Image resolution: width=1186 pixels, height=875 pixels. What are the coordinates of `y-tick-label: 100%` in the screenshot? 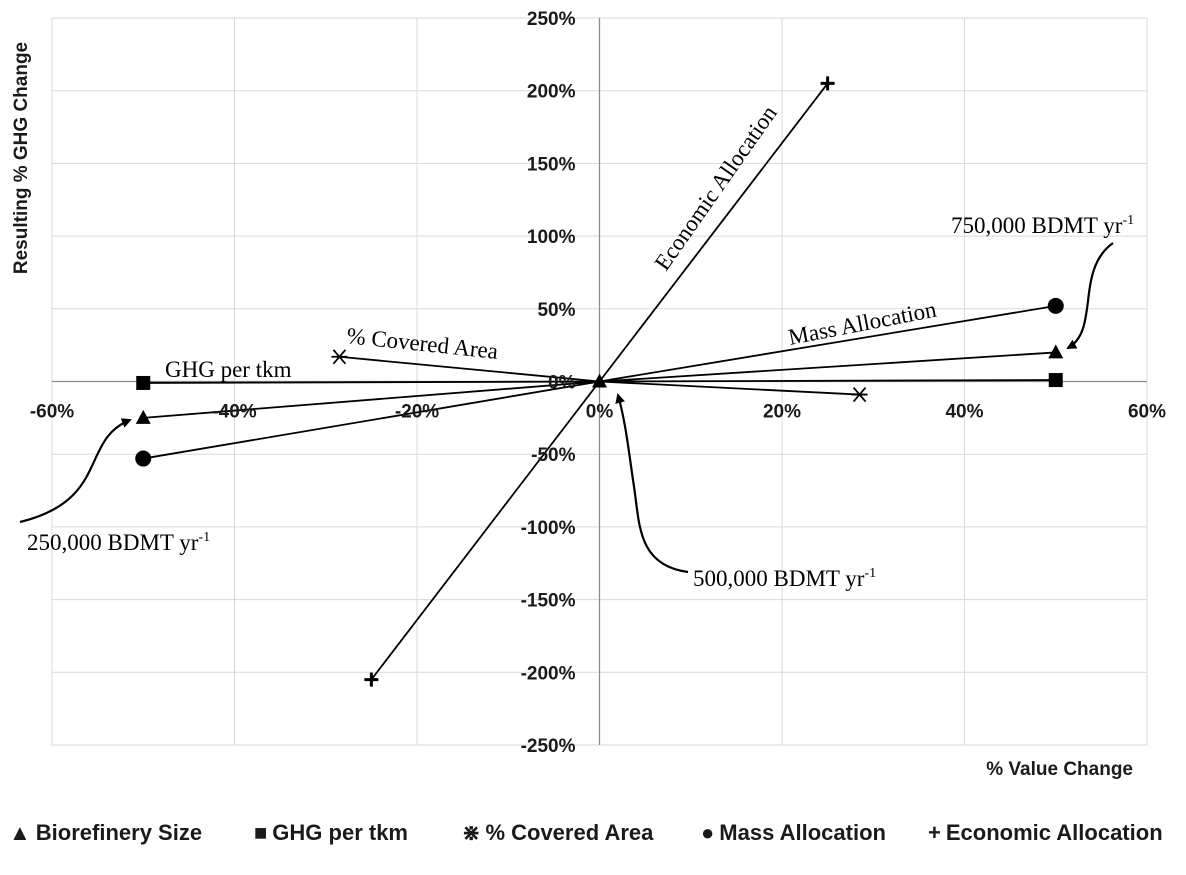 It's located at (551, 237).